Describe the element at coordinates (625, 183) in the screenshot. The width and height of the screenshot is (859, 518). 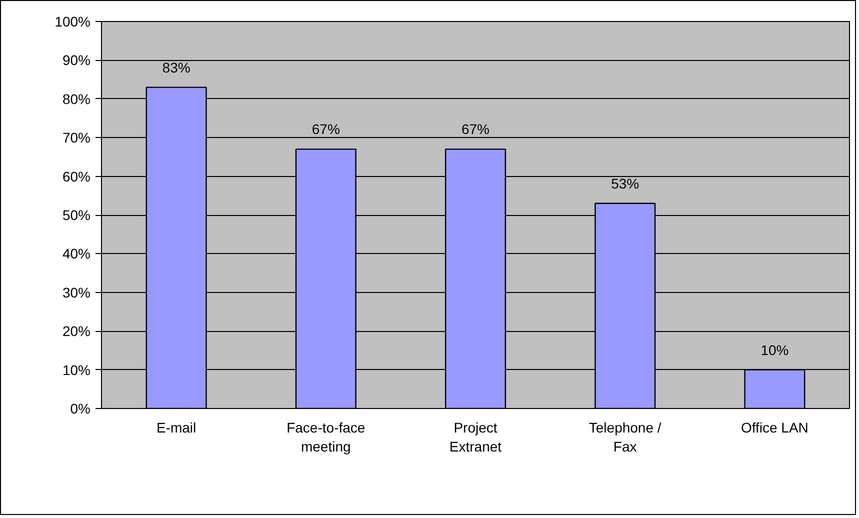
I see `data-label: 53%` at that location.